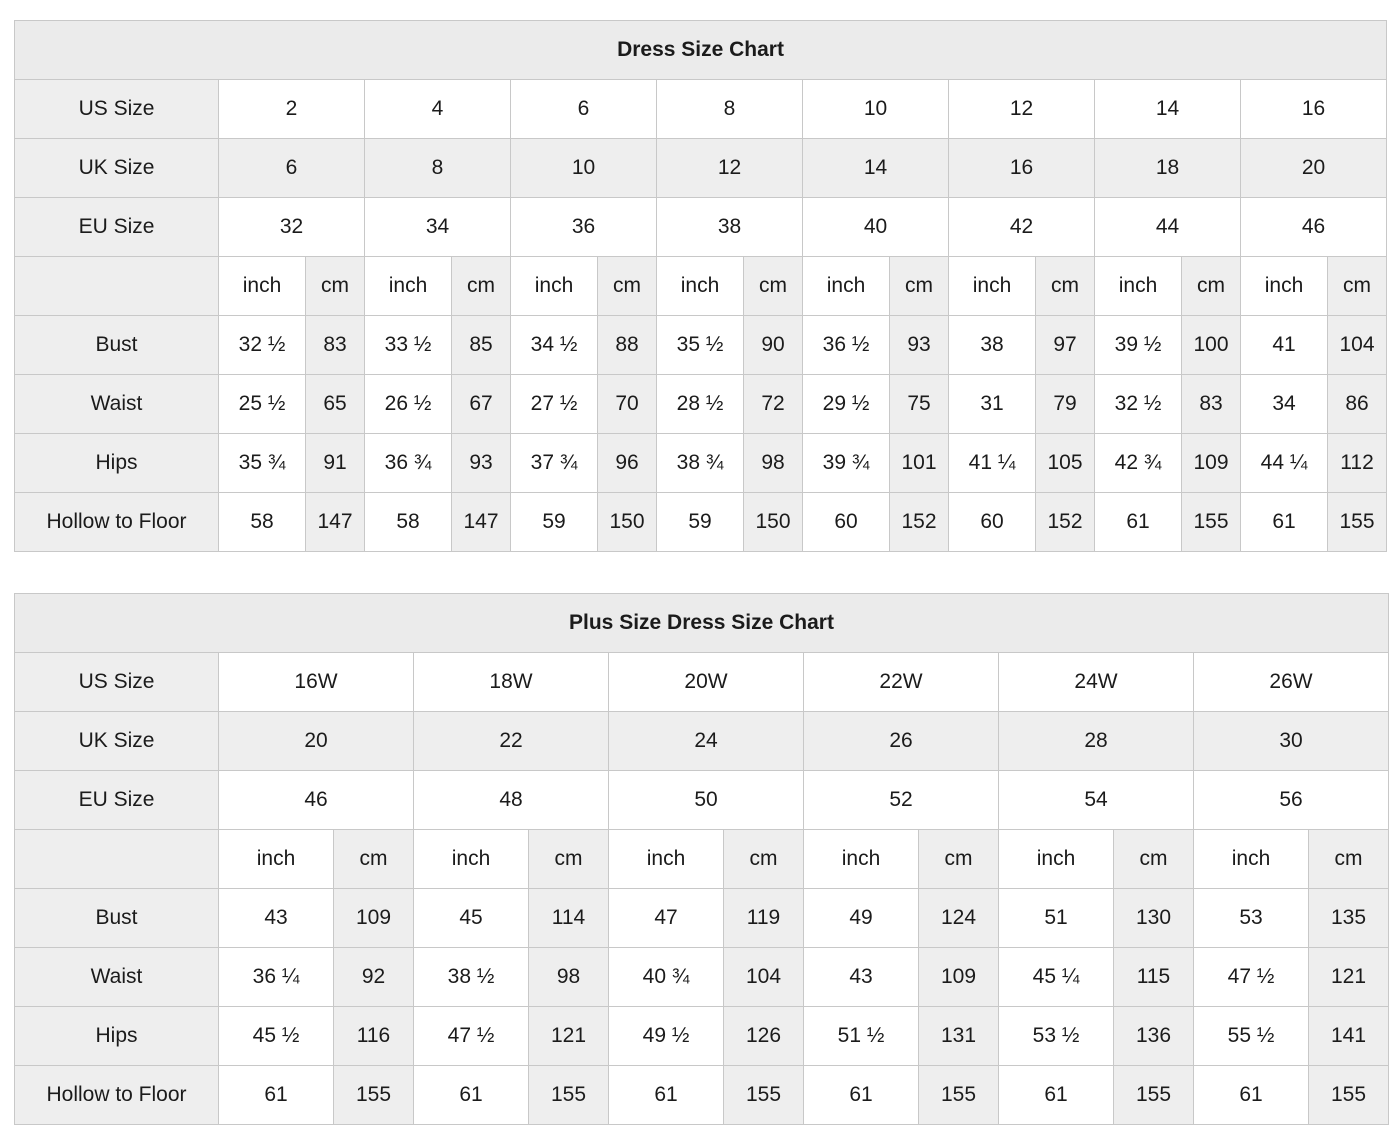 The width and height of the screenshot is (1400, 1143). What do you see at coordinates (901, 800) in the screenshot?
I see `size-value-cell: 52` at bounding box center [901, 800].